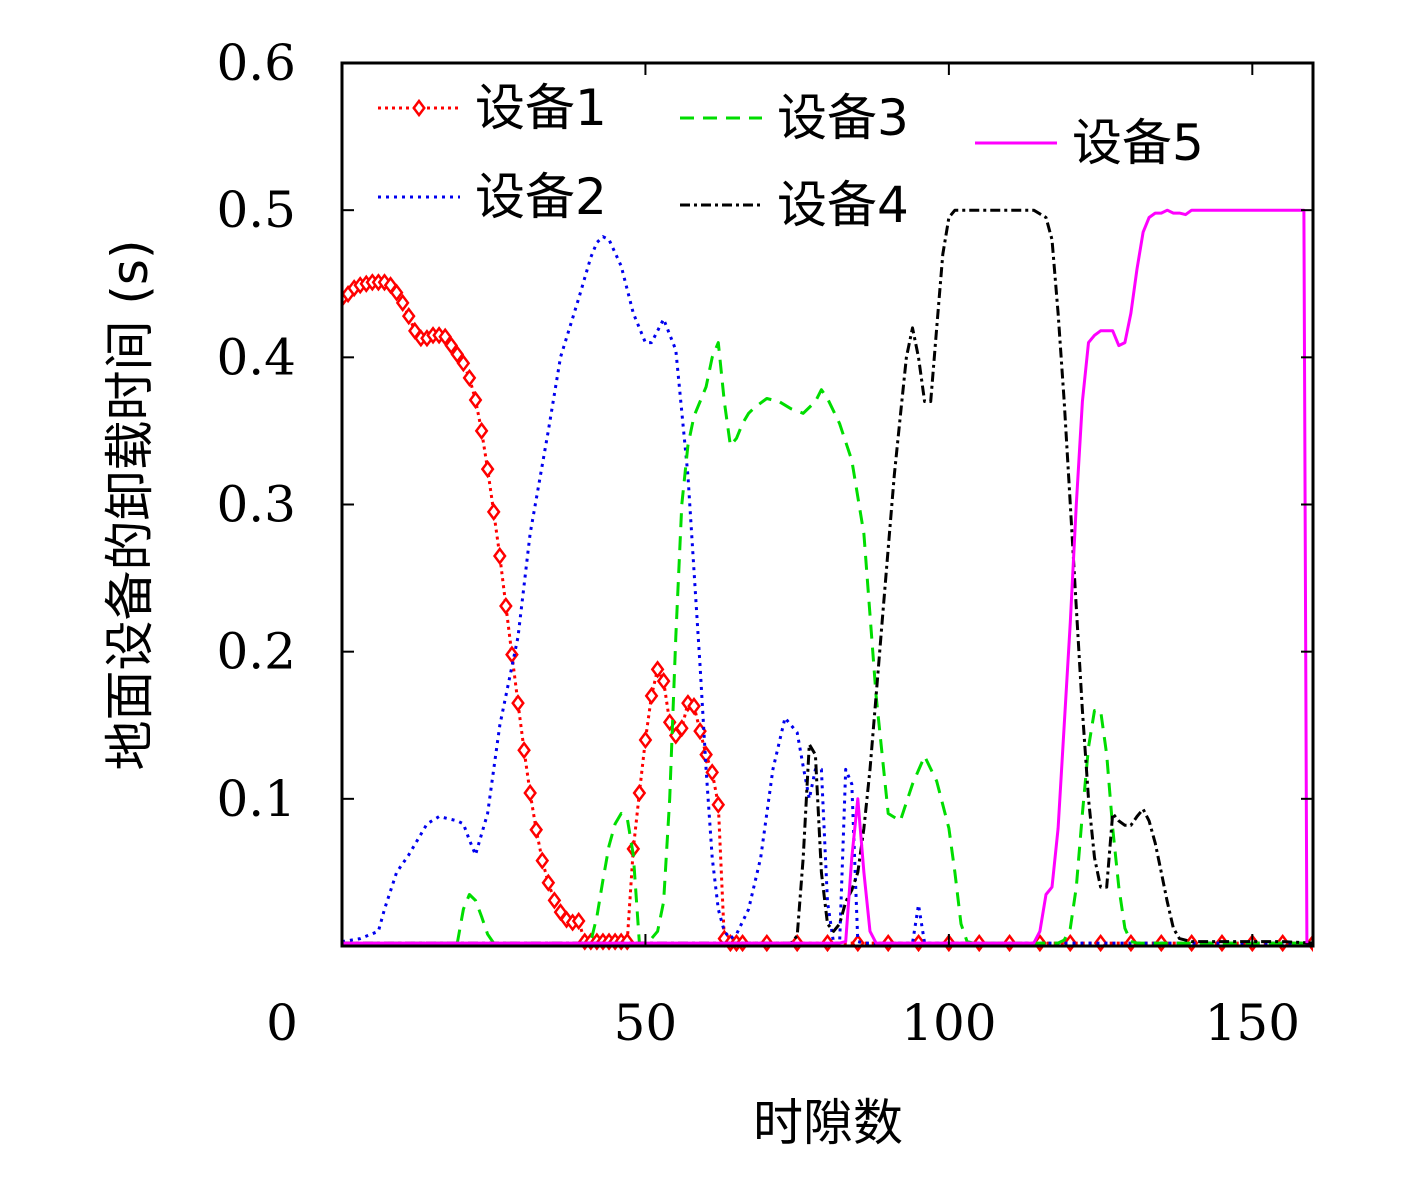 The height and width of the screenshot is (1181, 1417). Describe the element at coordinates (541, 108) in the screenshot. I see `legend-label: 设备1` at that location.